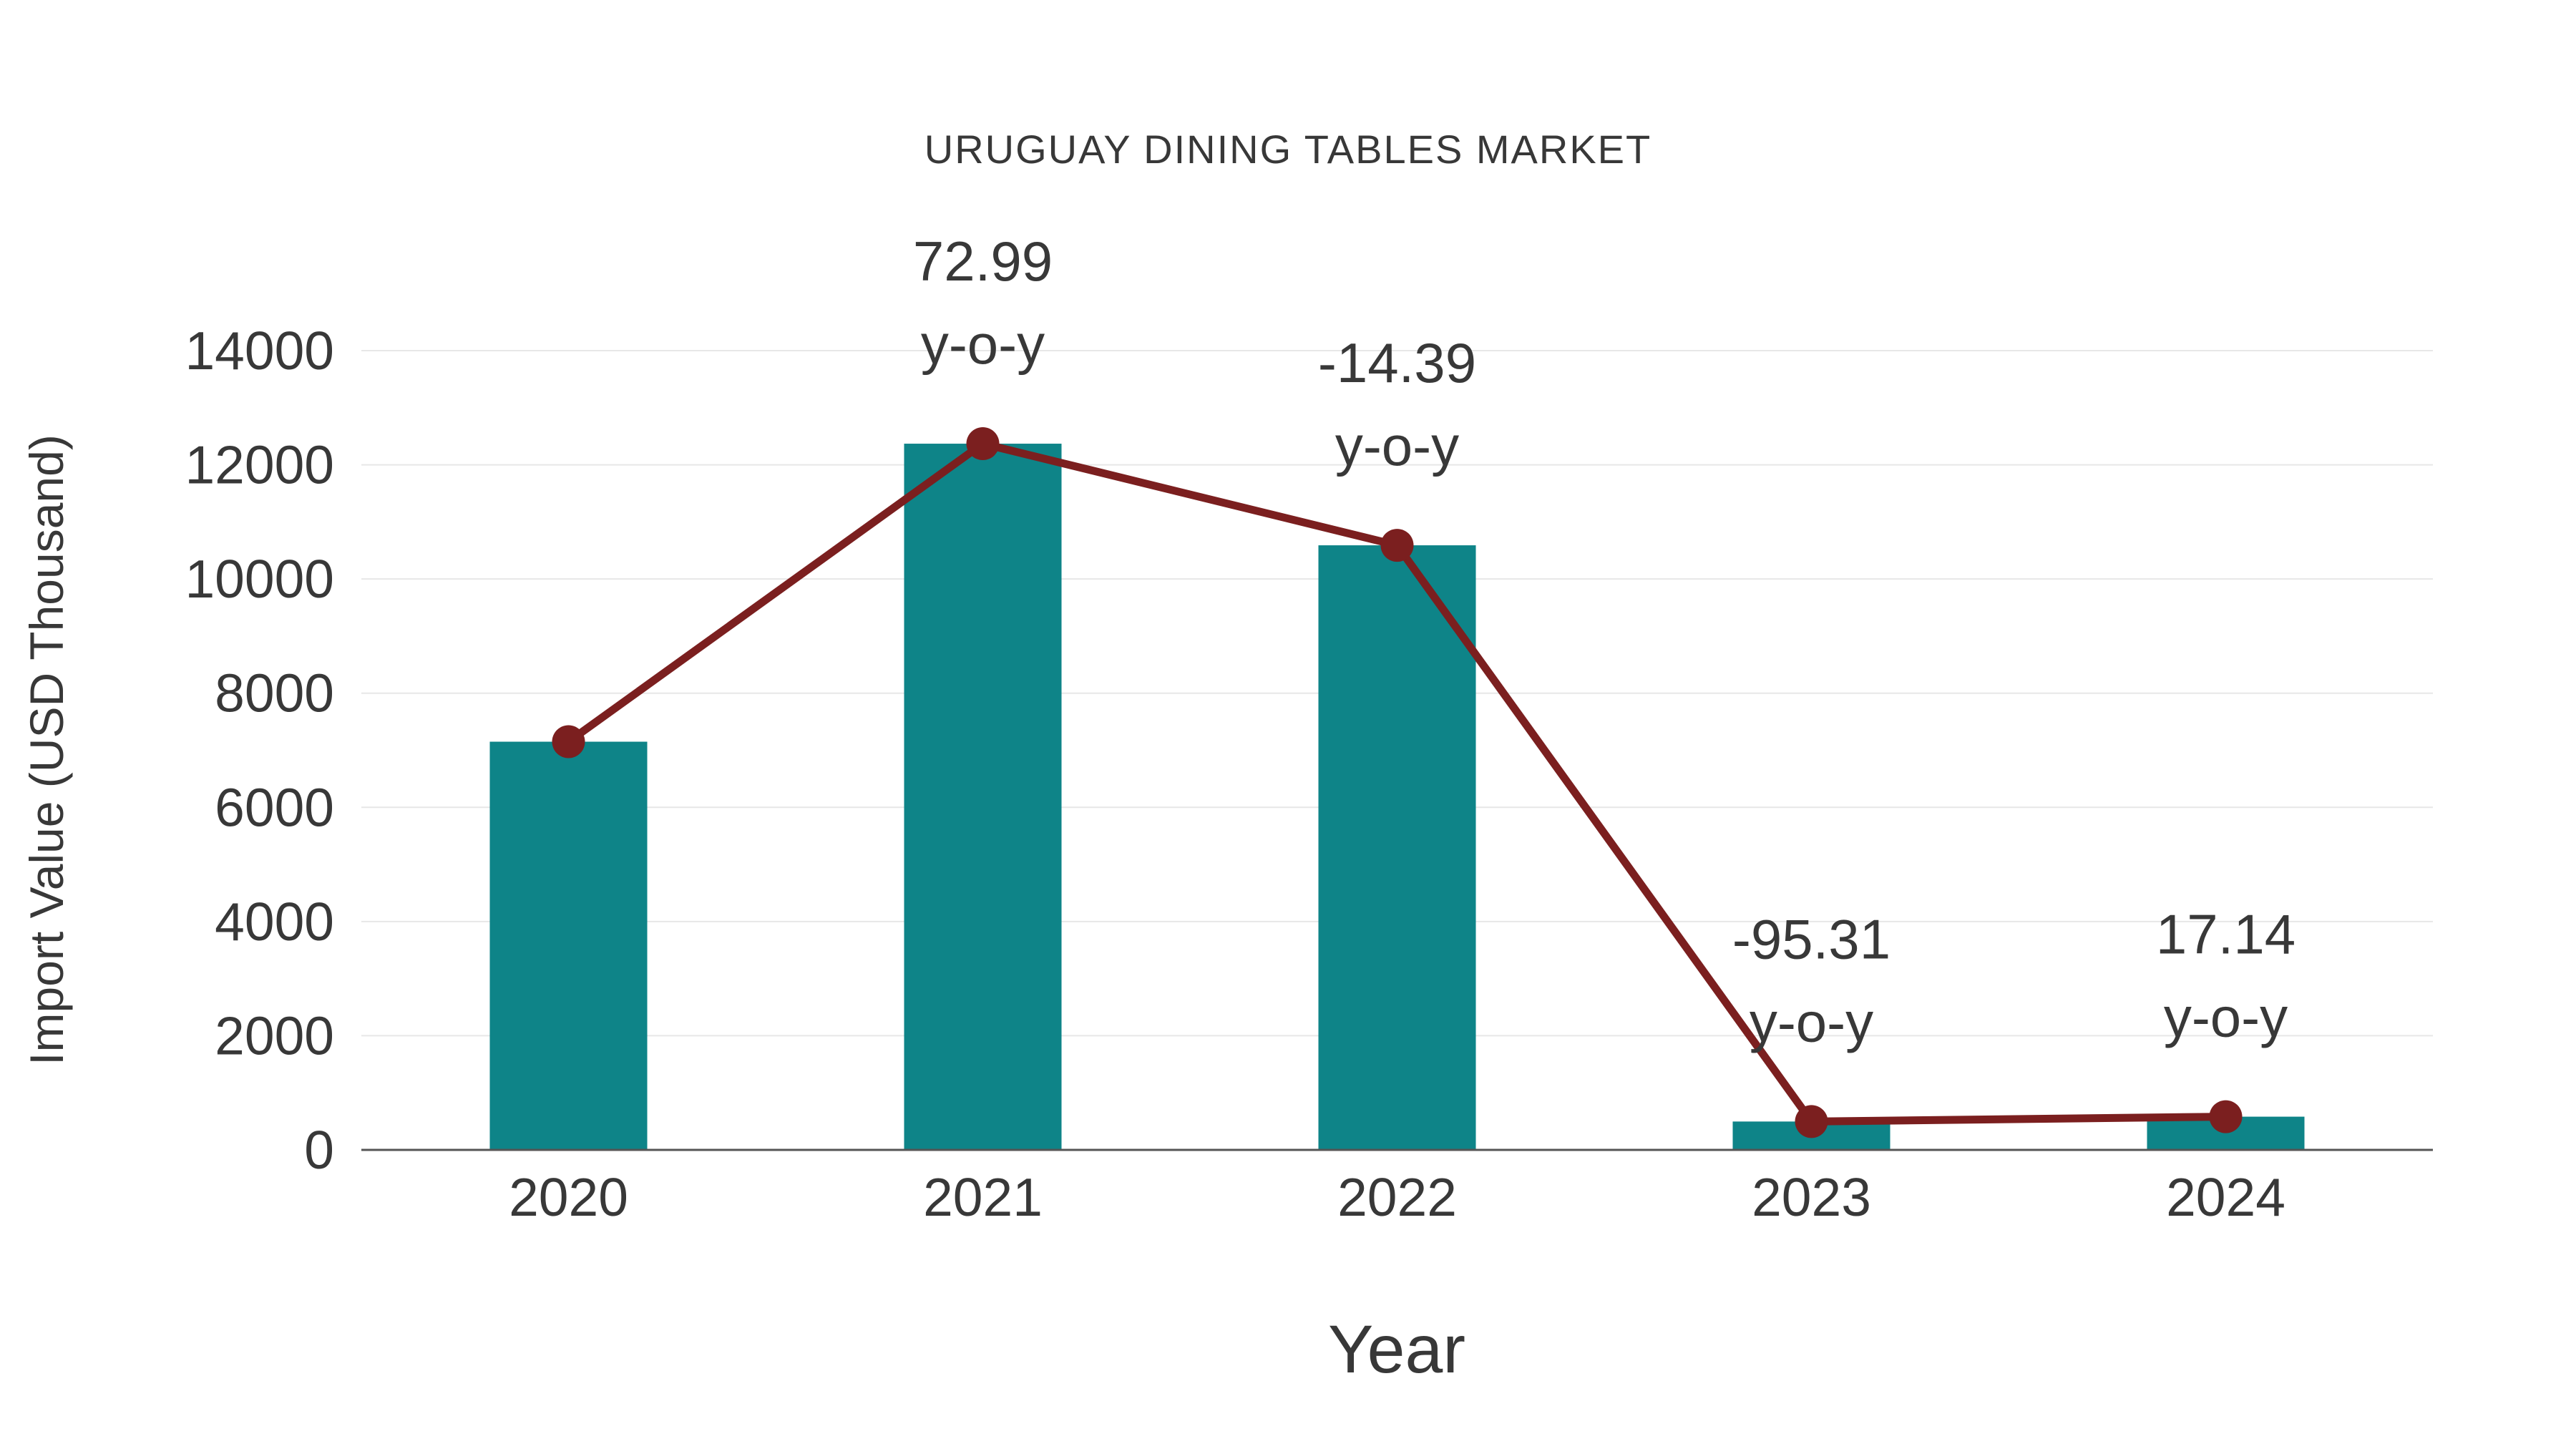 The width and height of the screenshot is (2576, 1449). What do you see at coordinates (2226, 934) in the screenshot?
I see `annotation-line: 17.14` at bounding box center [2226, 934].